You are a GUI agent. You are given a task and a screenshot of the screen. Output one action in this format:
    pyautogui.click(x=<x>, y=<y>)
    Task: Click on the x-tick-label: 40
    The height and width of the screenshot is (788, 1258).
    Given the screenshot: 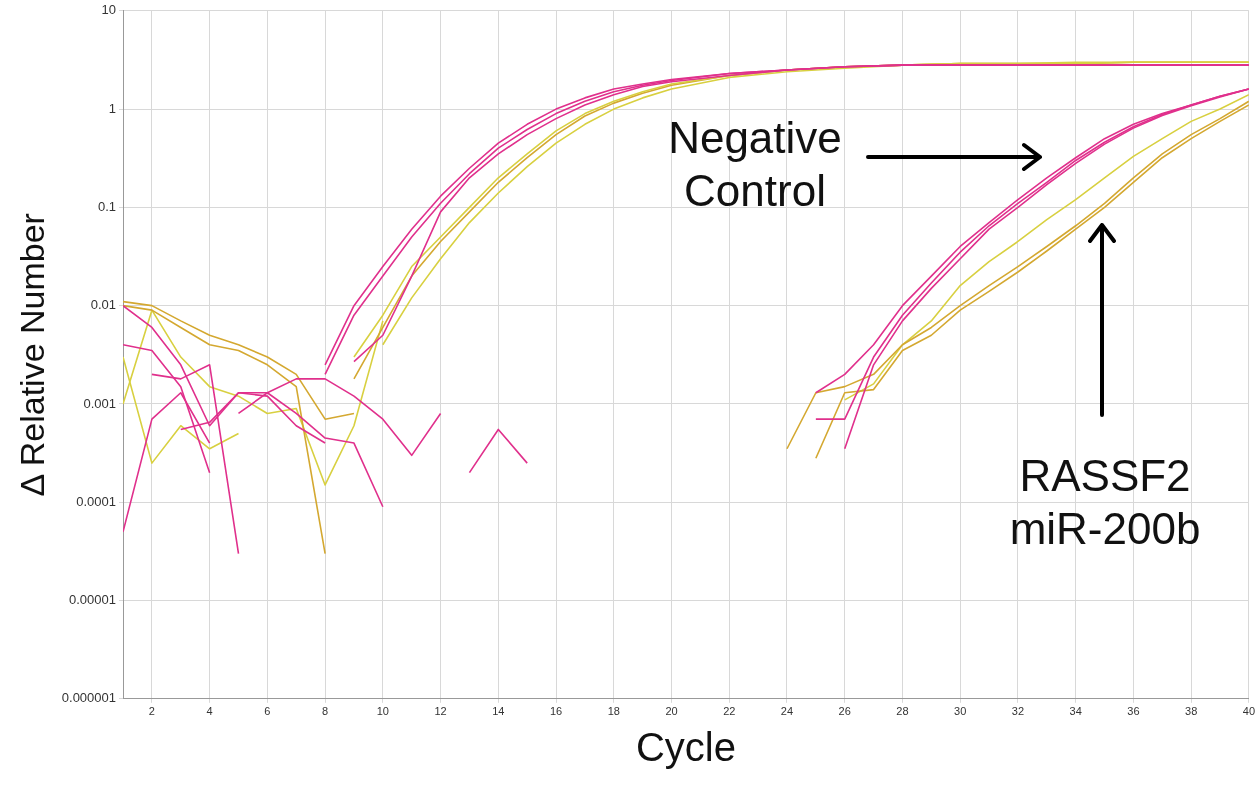 What is the action you would take?
    pyautogui.click(x=1249, y=711)
    